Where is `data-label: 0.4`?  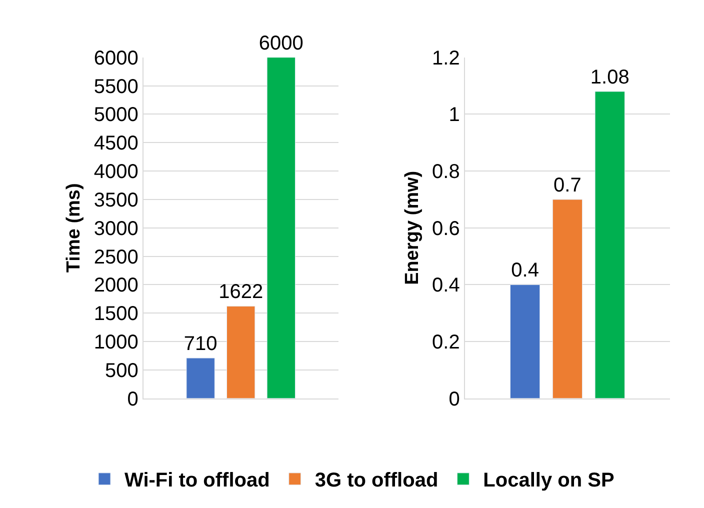
data-label: 0.4 is located at coordinates (525, 271).